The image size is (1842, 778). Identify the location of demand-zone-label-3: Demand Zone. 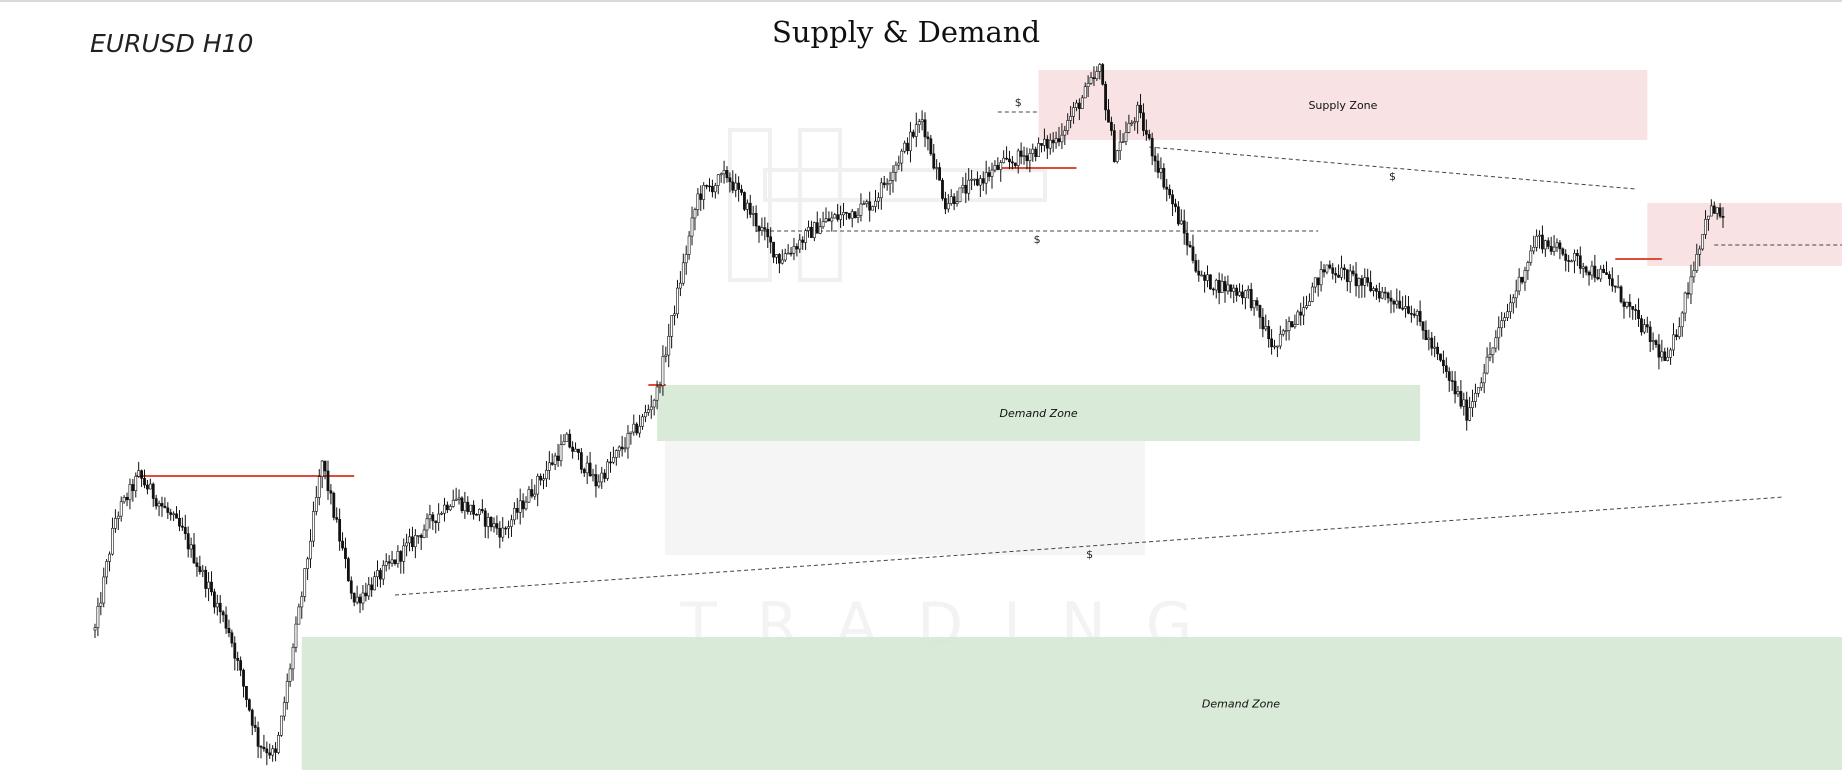
(1039, 413).